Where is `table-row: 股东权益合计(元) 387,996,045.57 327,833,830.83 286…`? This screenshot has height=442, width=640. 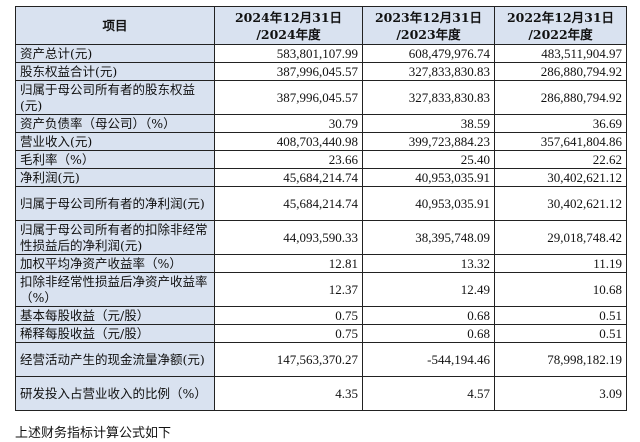 table-row: 股东权益合计(元) 387,996,045.57 327,833,830.83 286… is located at coordinates (321, 71).